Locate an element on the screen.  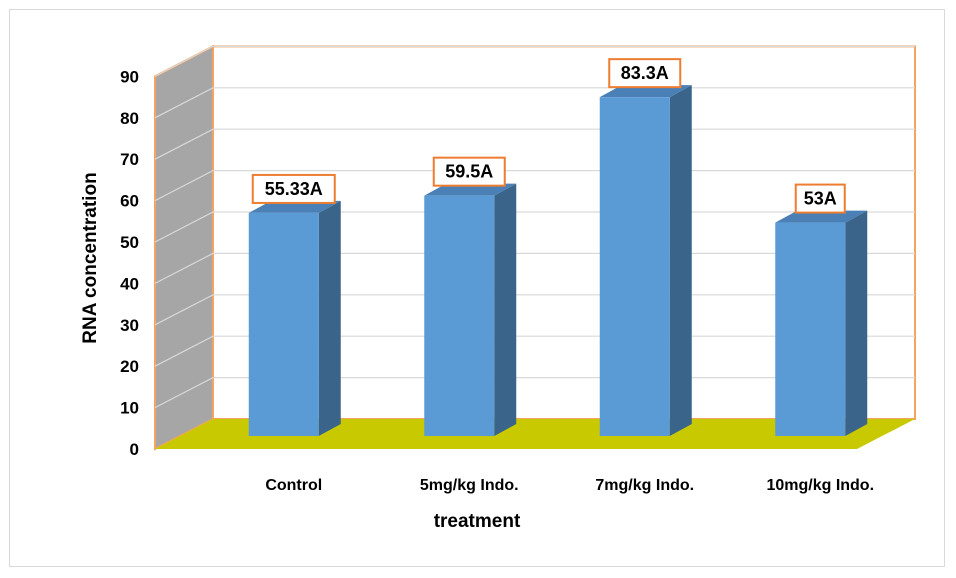
y-axis-title: RNA concentration is located at coordinates (90, 257).